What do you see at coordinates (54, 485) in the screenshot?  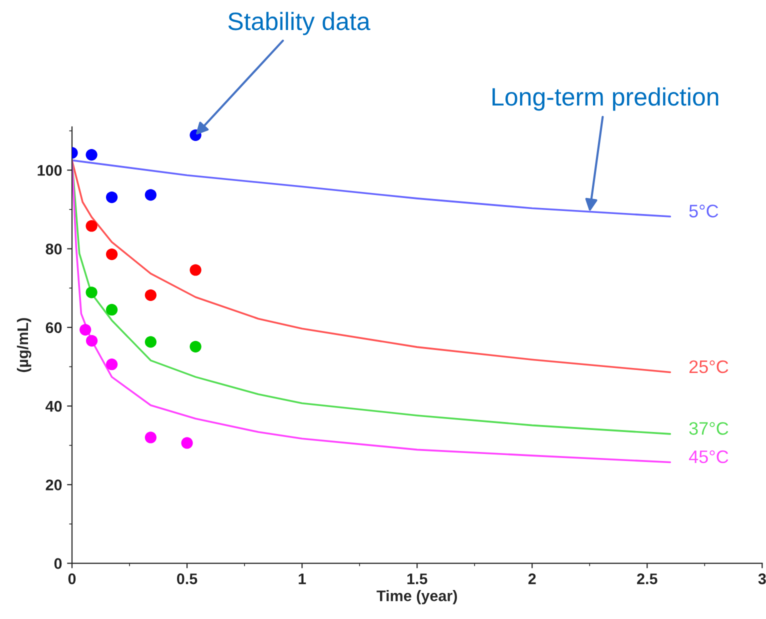 I see `y-tick-label: 20` at bounding box center [54, 485].